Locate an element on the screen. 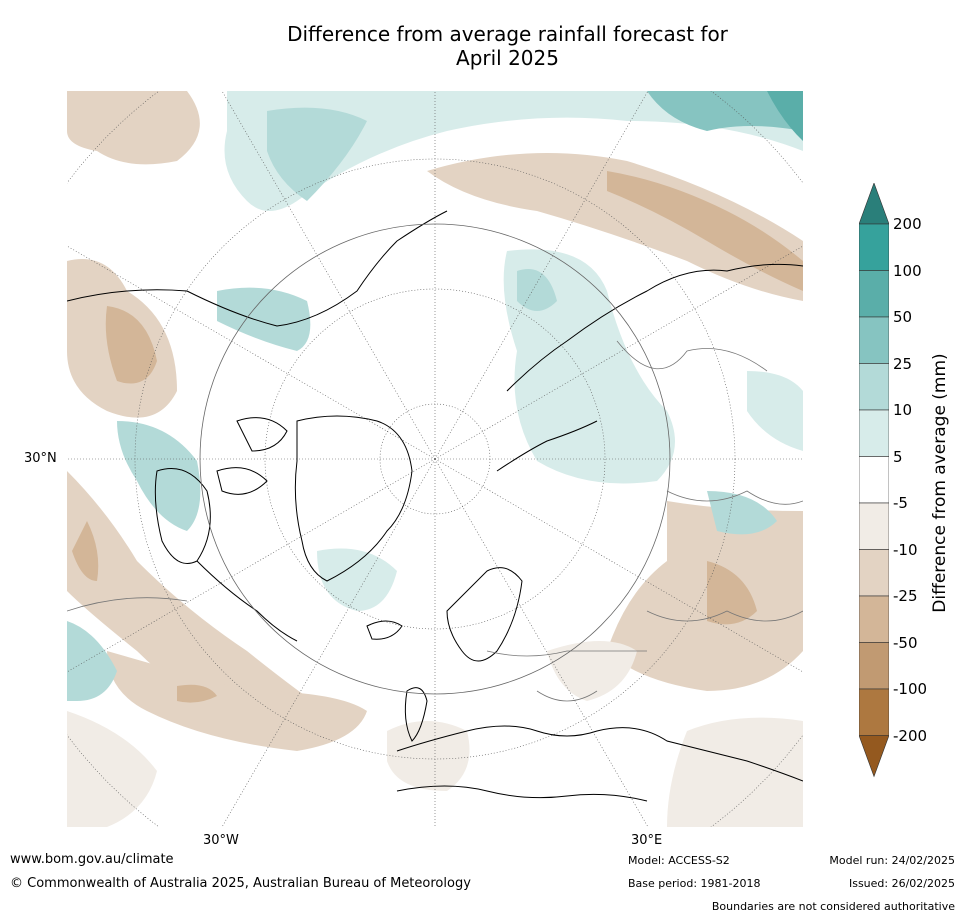 The width and height of the screenshot is (965, 919). colorbar-tick-label: 100 is located at coordinates (907, 270).